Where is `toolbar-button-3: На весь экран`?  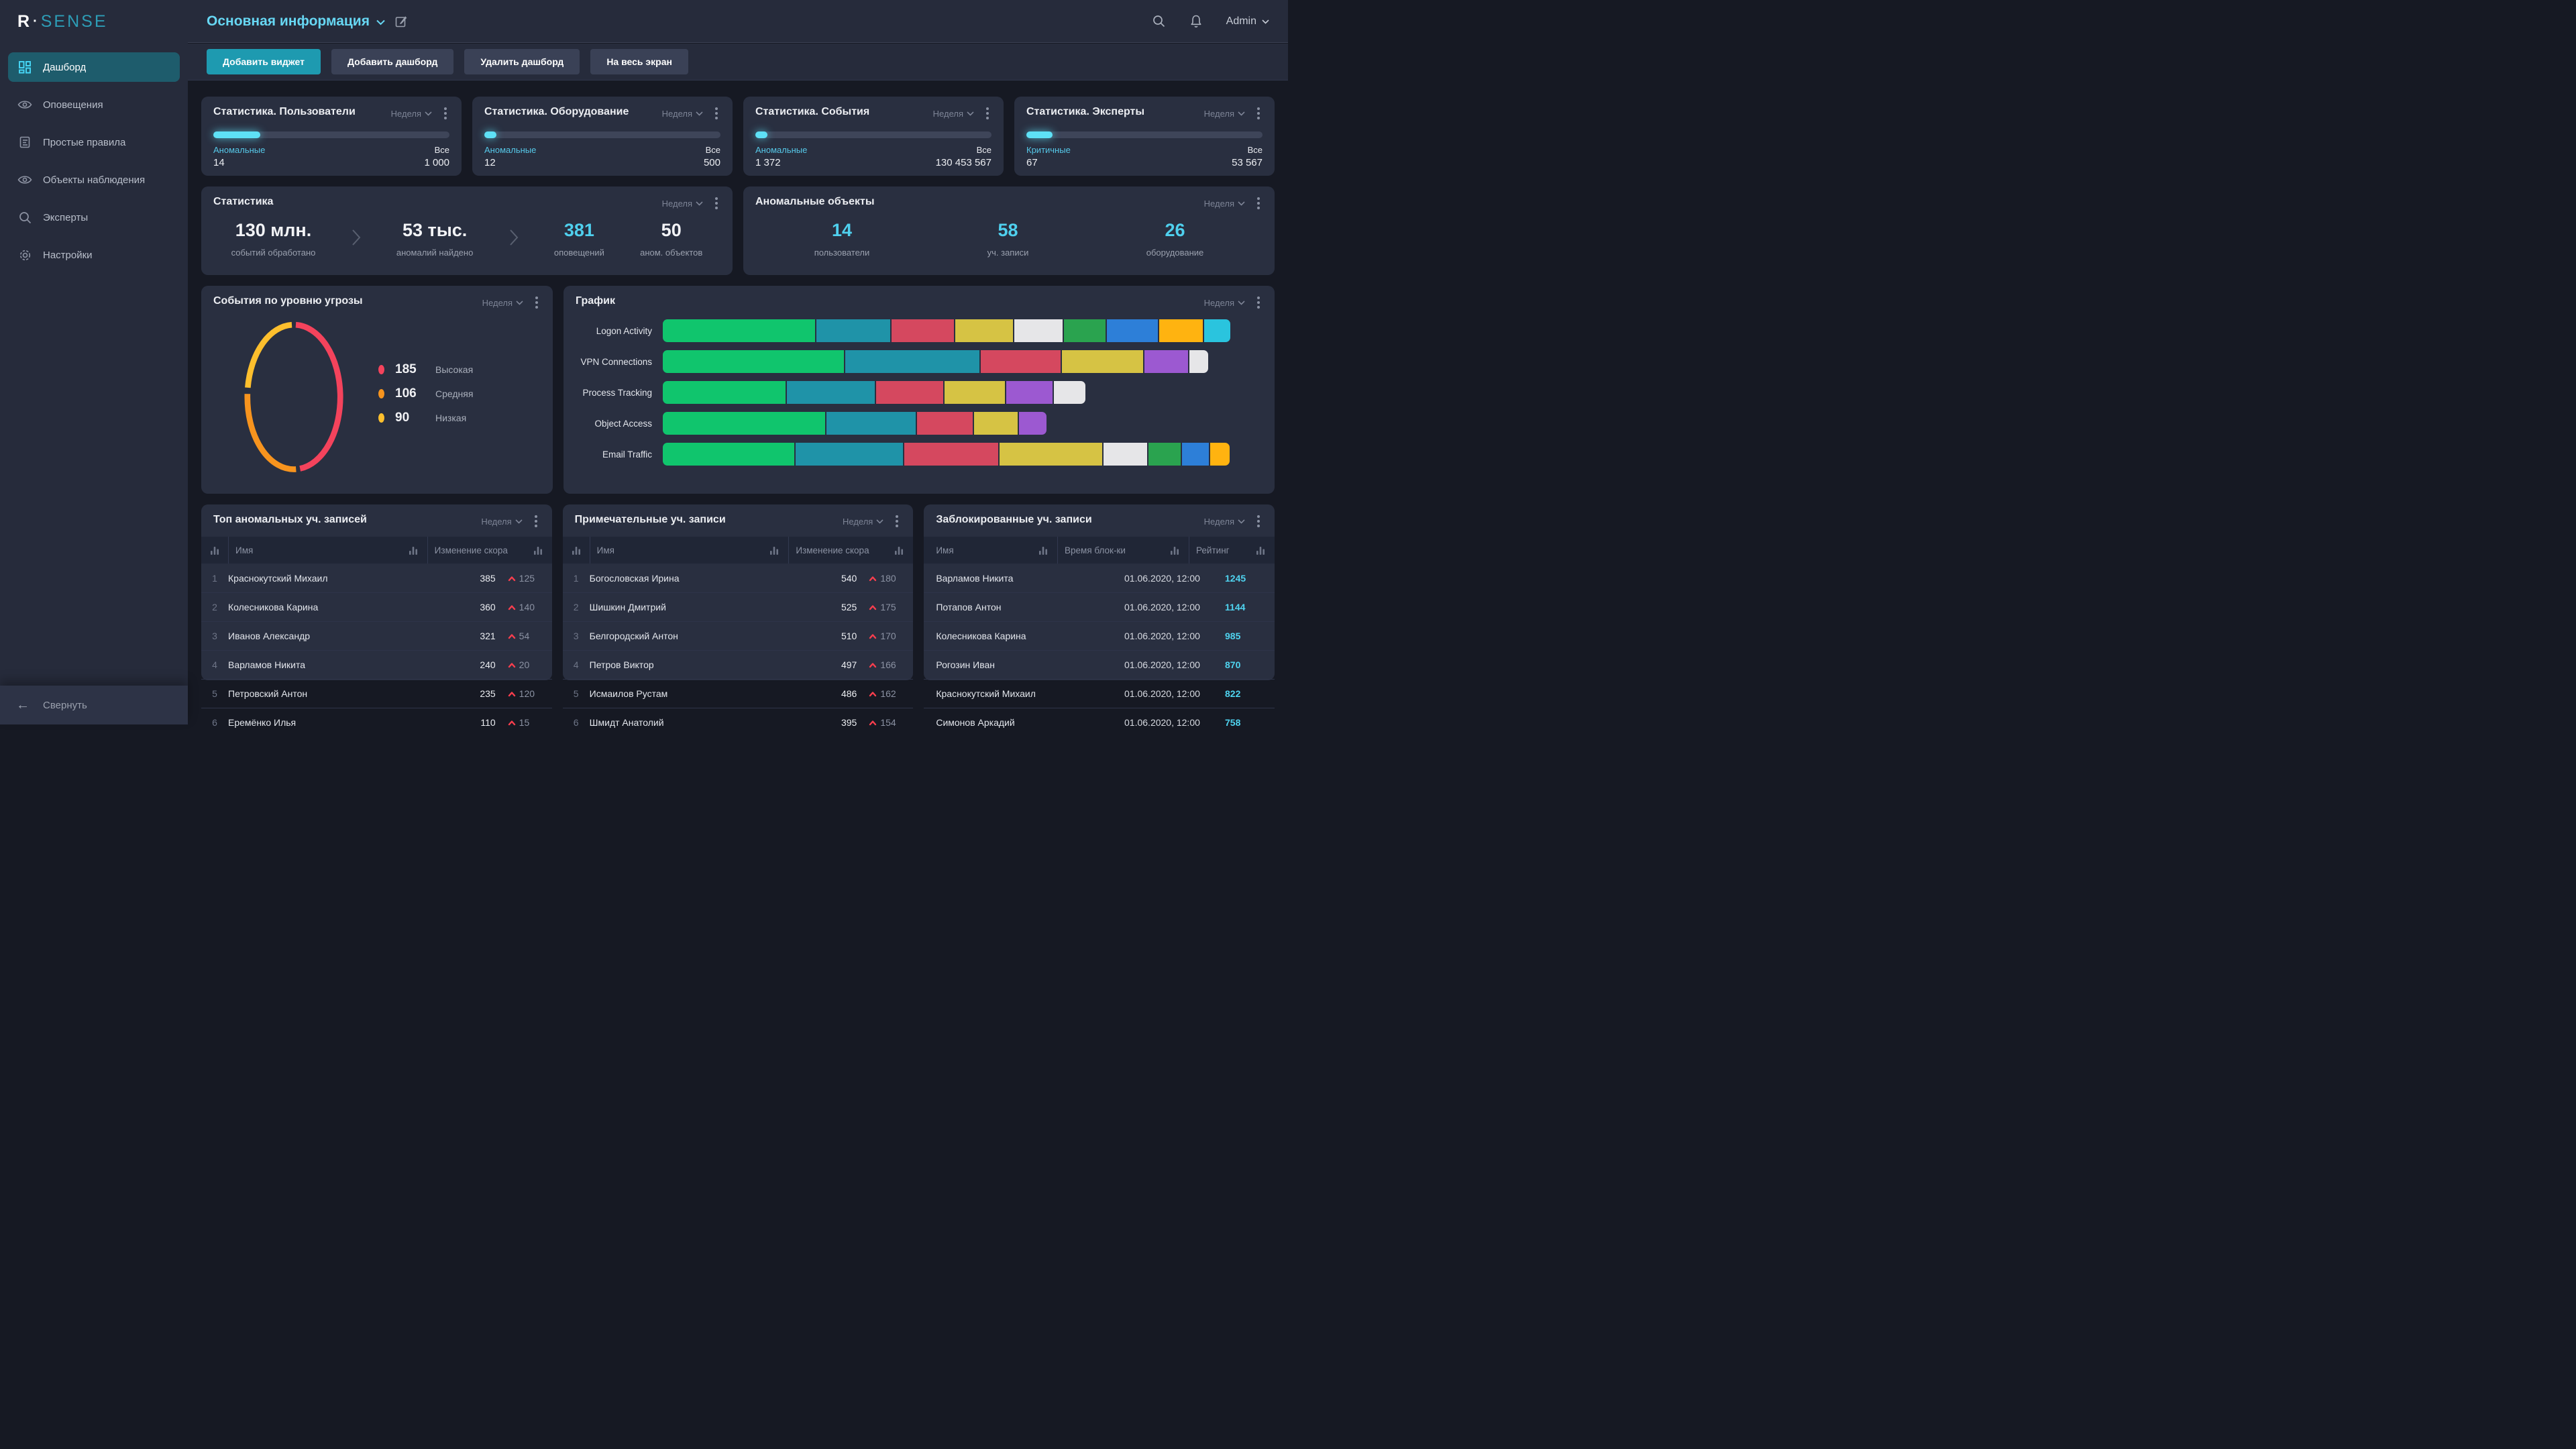 toolbar-button-3: На весь экран is located at coordinates (639, 61).